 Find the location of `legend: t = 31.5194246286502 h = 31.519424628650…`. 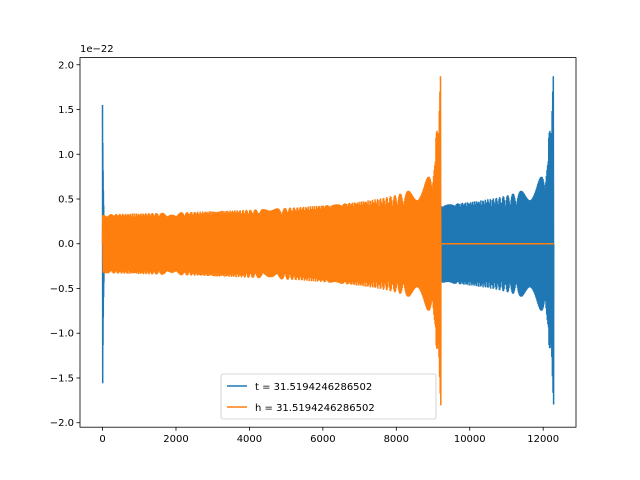

legend: t = 31.5194246286502 h = 31.519424628650… is located at coordinates (328, 396).